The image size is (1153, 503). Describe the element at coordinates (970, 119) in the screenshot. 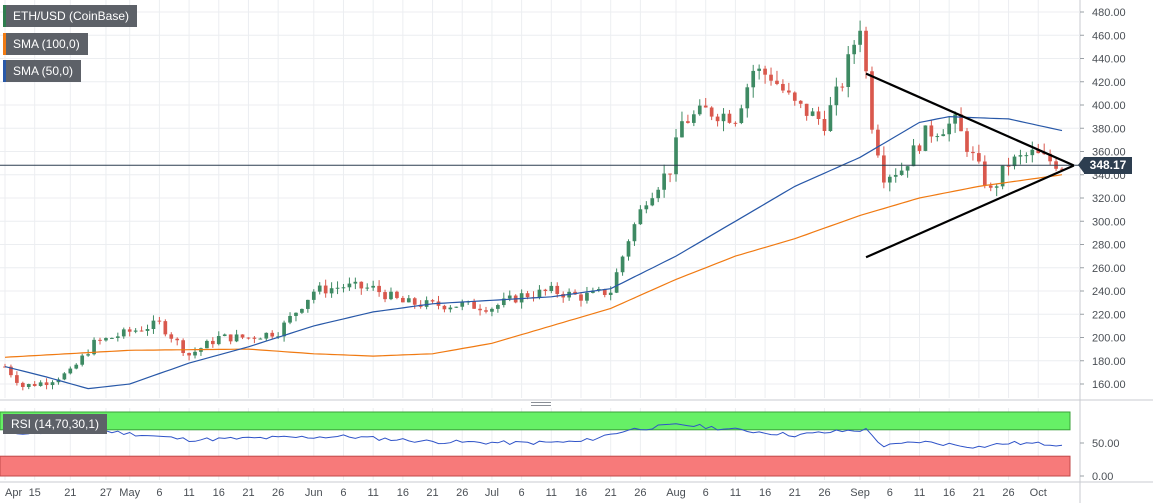

I see `triangle-upper-line` at that location.